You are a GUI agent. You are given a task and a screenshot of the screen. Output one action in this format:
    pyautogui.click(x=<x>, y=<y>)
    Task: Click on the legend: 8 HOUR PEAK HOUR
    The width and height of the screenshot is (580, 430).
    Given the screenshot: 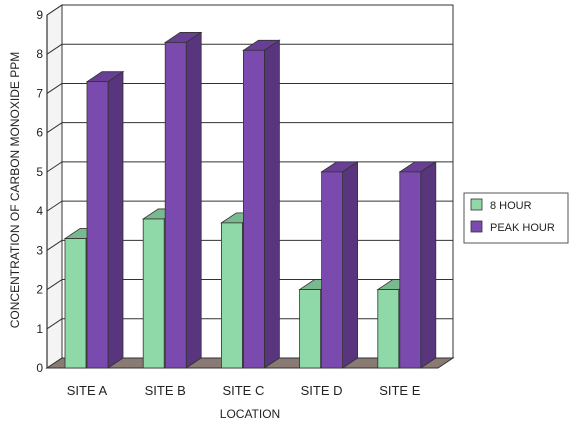 What is the action you would take?
    pyautogui.click(x=516, y=218)
    